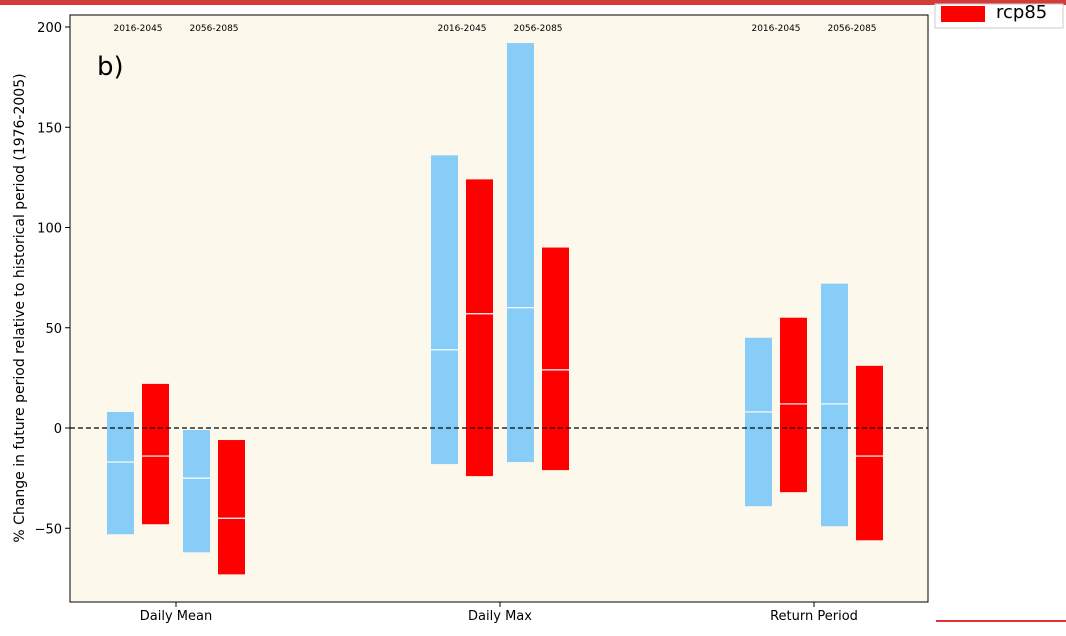 This screenshot has width=1066, height=636. Describe the element at coordinates (58, 429) in the screenshot. I see `y-tick-label: 0` at that location.